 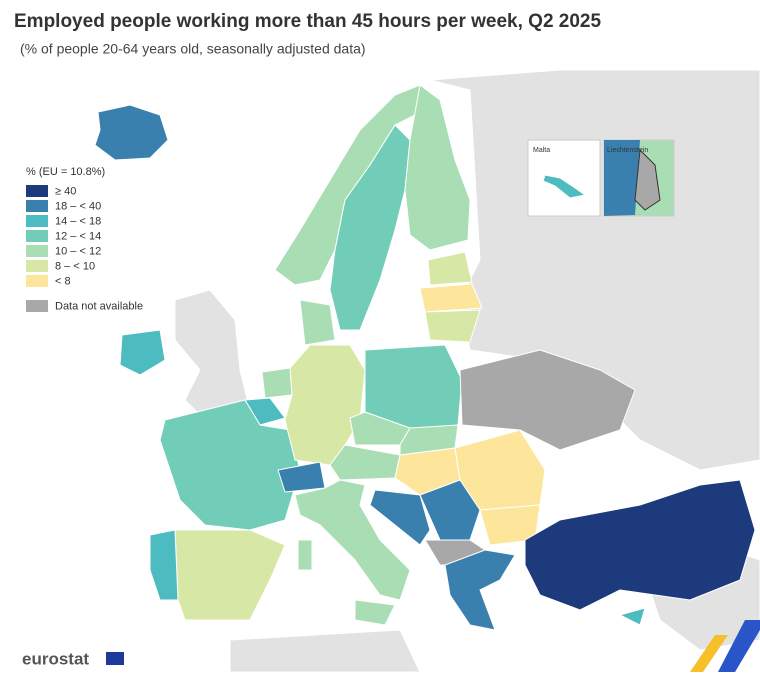 I want to click on legend-label: ≥ 40, so click(x=65, y=191).